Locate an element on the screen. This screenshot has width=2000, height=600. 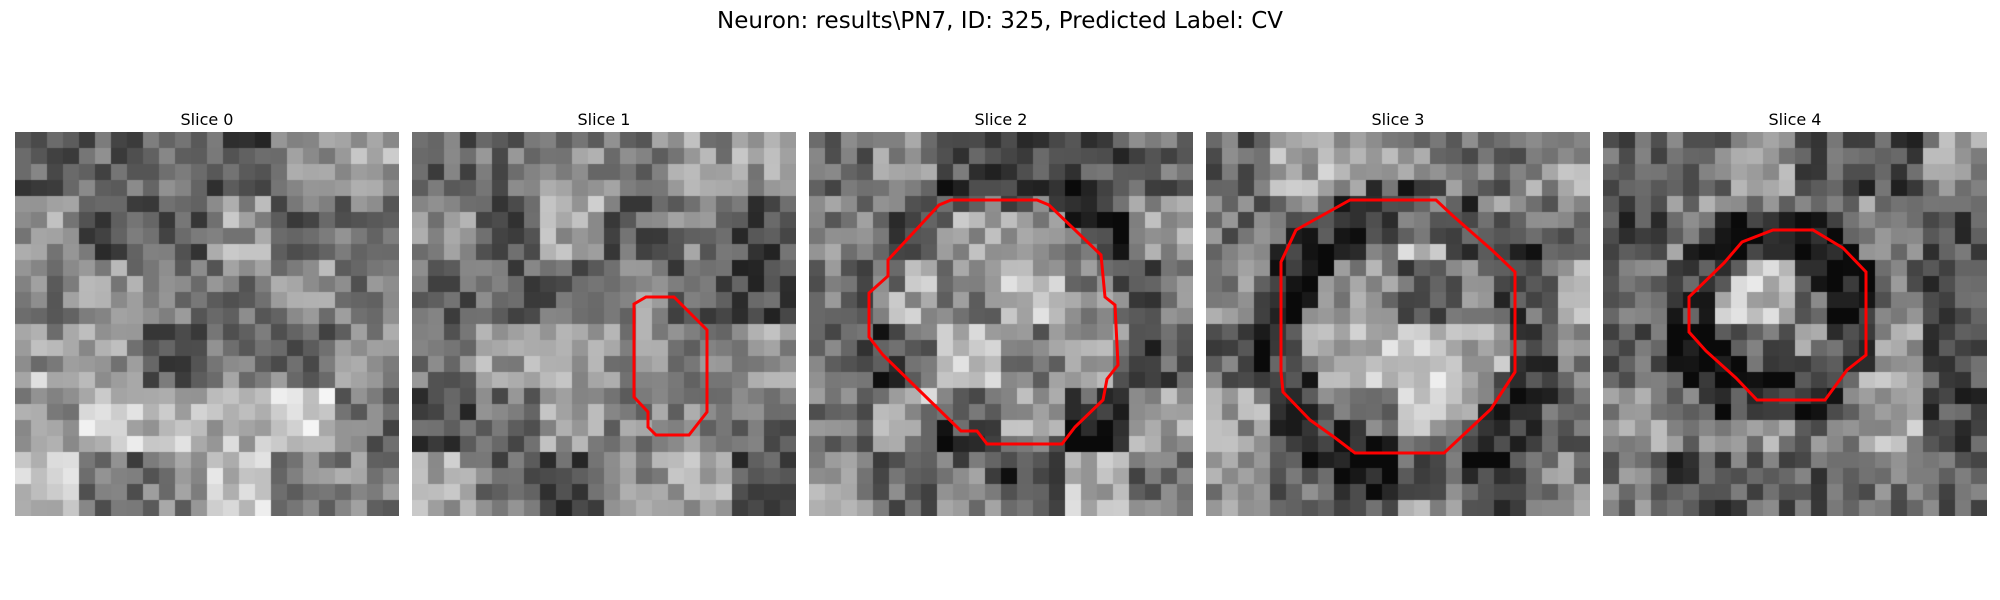
slice-title-1: Slice 1 is located at coordinates (604, 120).